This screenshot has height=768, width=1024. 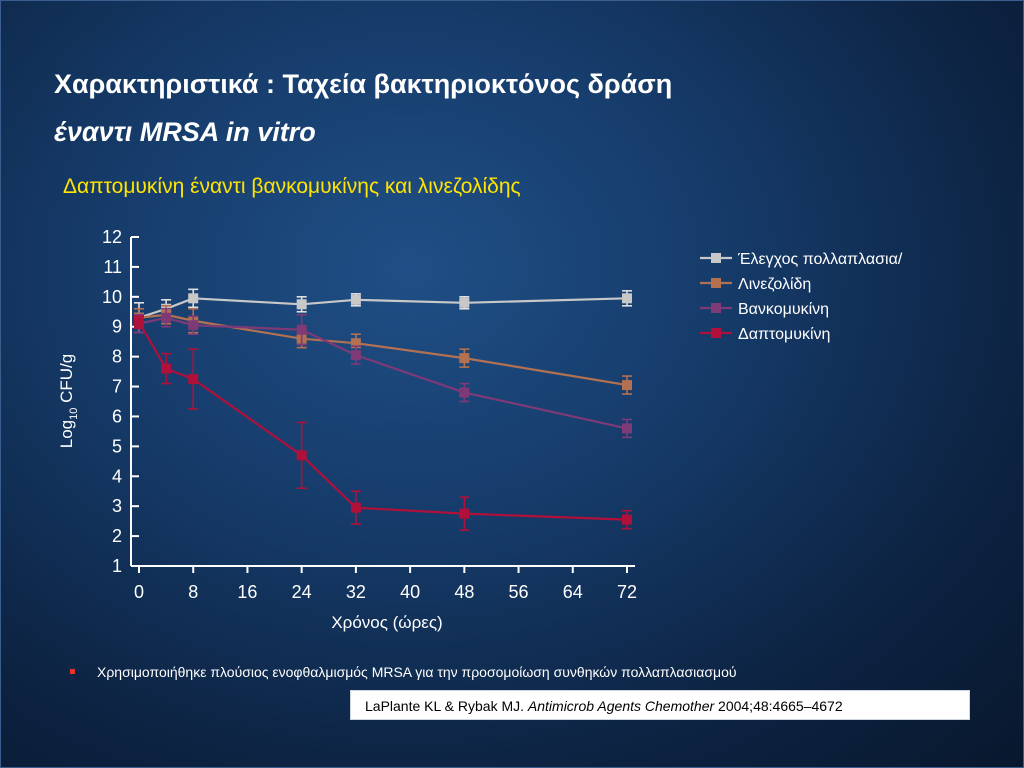 What do you see at coordinates (117, 476) in the screenshot?
I see `y-tick-label: 4` at bounding box center [117, 476].